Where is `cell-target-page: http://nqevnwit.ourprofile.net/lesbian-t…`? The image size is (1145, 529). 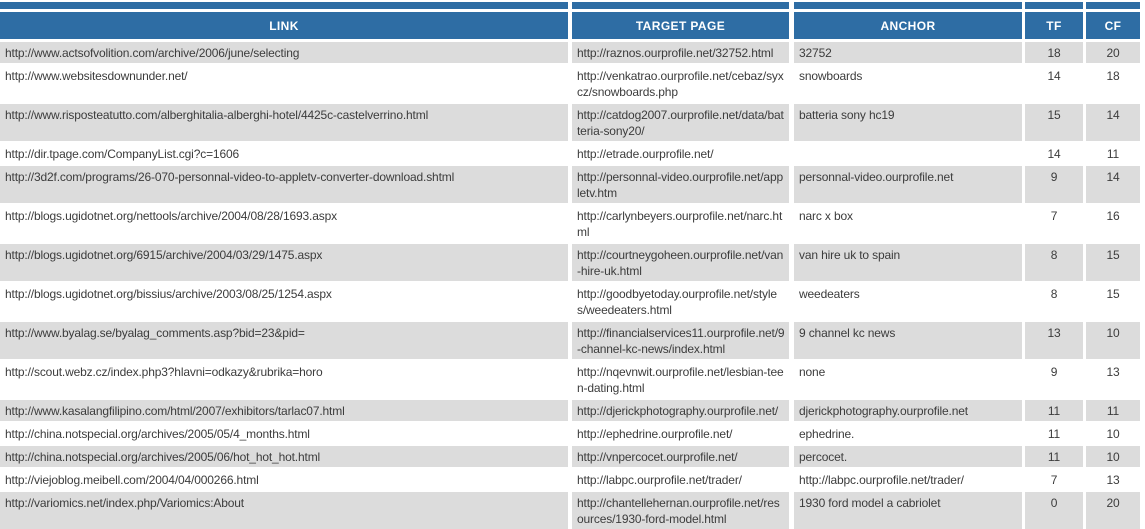
cell-target-page: http://nqevnwit.ourprofile.net/lesbian-t… is located at coordinates (683, 380).